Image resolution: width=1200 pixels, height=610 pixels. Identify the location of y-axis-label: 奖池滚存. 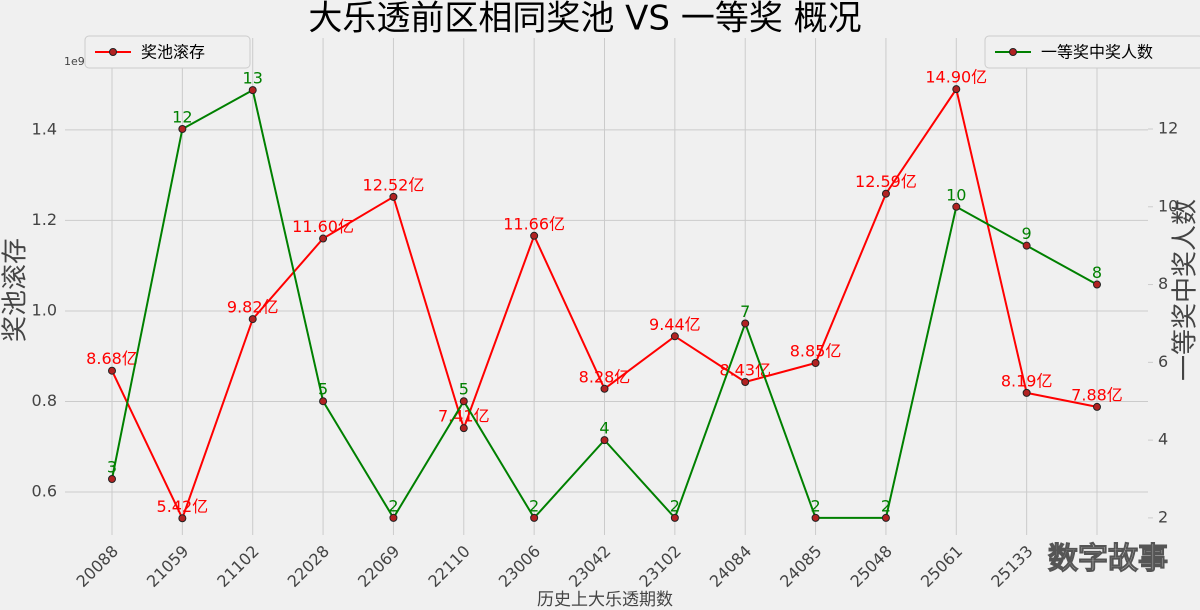
(16, 290).